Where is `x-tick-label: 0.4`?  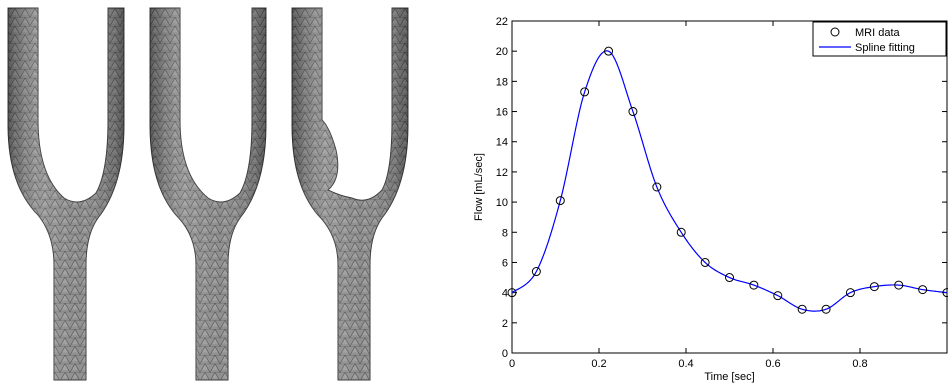
x-tick-label: 0.4 is located at coordinates (685, 364).